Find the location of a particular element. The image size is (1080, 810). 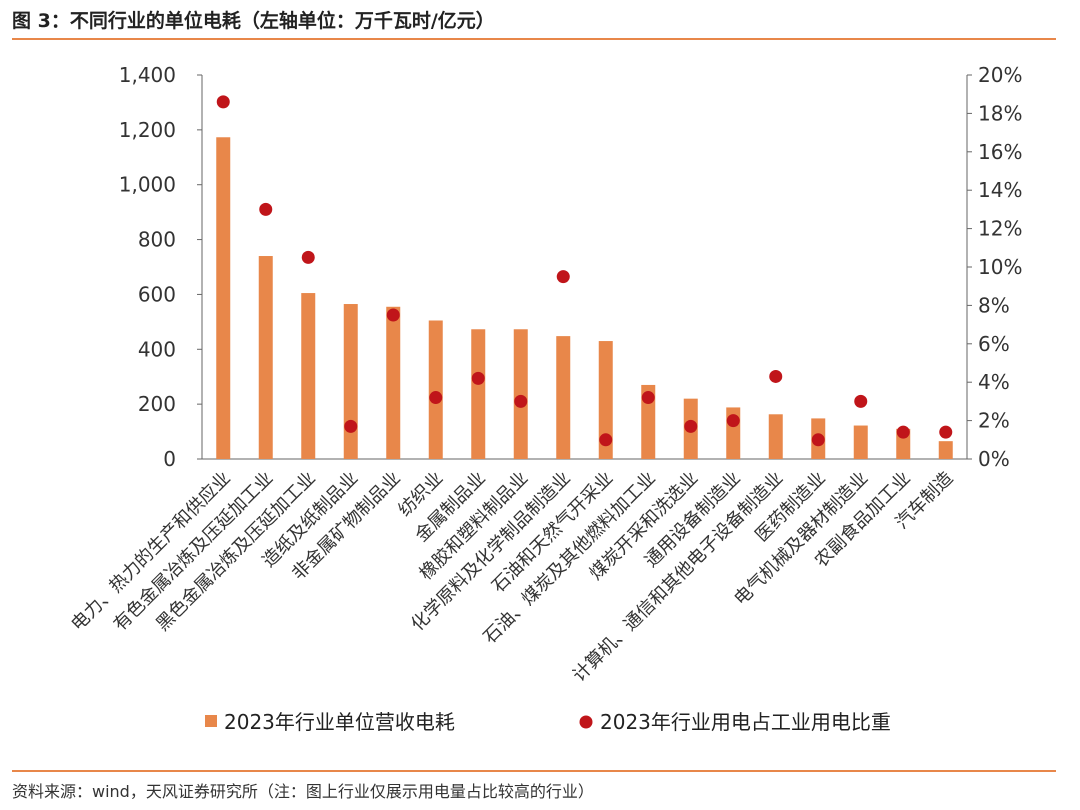

y-left-tick-label: 1,400 is located at coordinates (147, 75).